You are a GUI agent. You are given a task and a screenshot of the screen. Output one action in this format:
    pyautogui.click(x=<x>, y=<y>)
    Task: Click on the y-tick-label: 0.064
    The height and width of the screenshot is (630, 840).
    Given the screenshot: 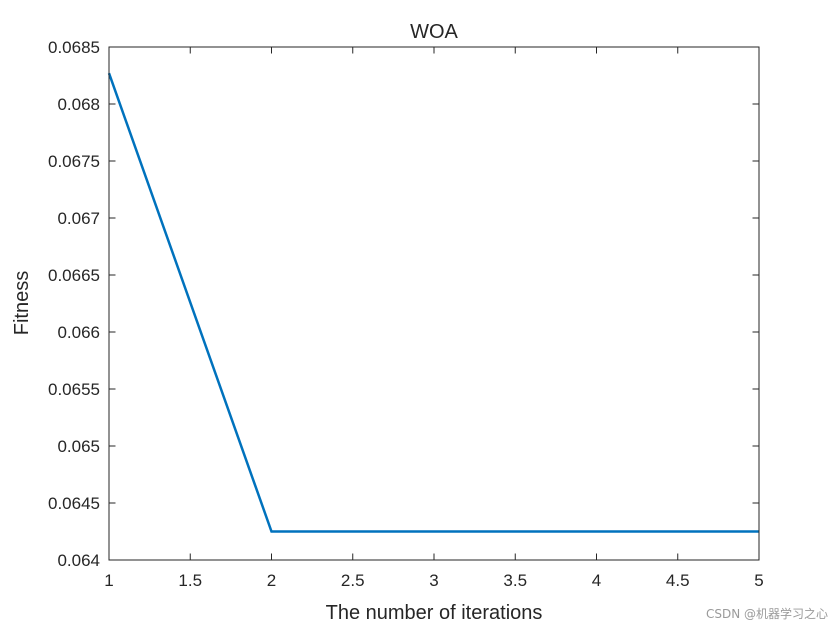 What is the action you would take?
    pyautogui.click(x=78, y=560)
    